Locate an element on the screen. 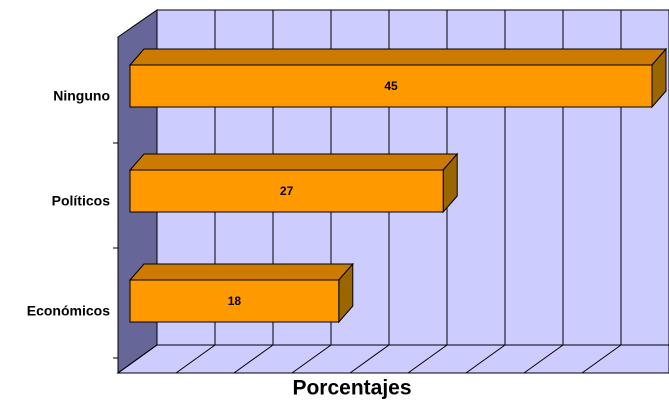 The image size is (669, 403). y-tick-label: Políticos is located at coordinates (81, 201).